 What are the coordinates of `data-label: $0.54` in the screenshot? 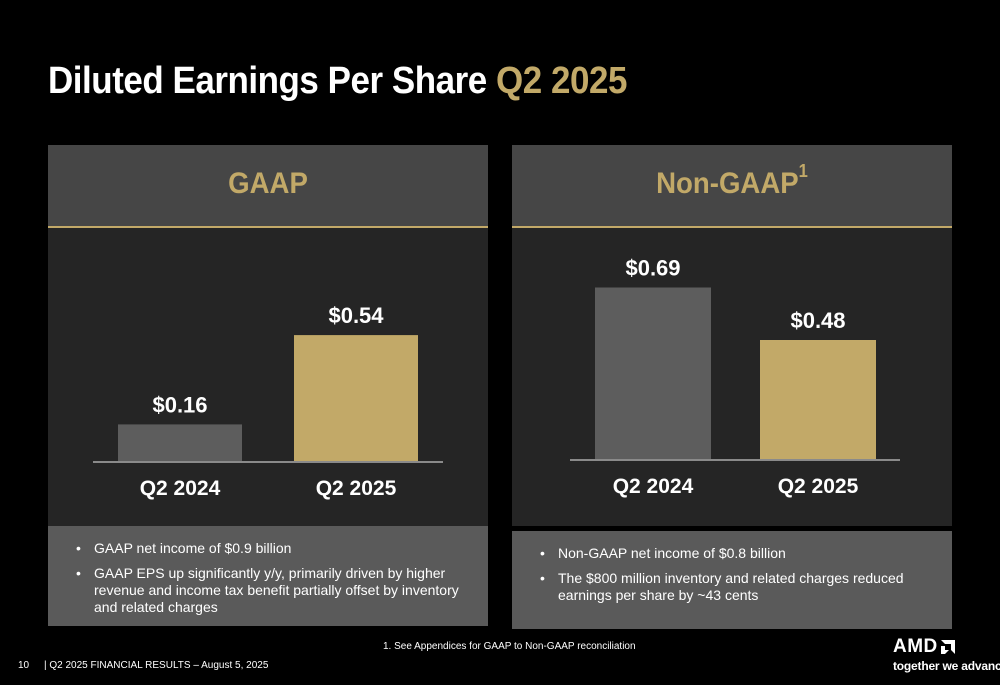 It's located at (356, 315).